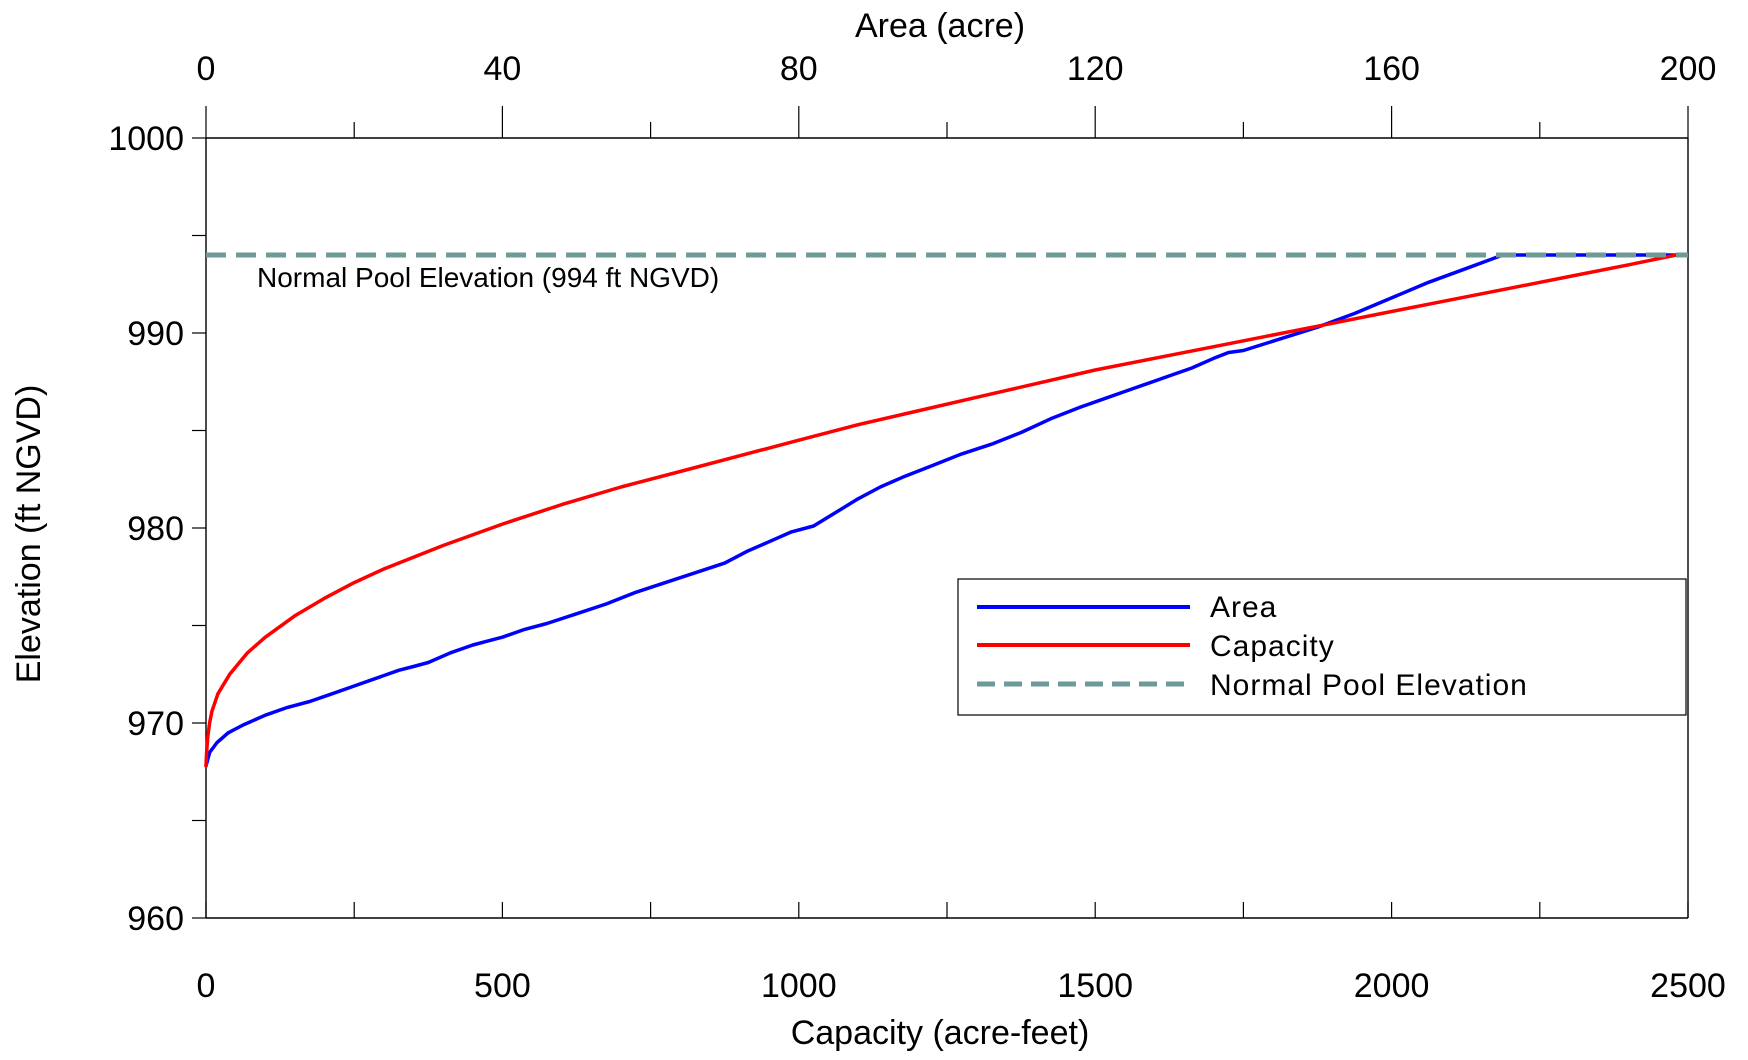  I want to click on legend: Area Capacity Normal Pool Elevation, so click(1322, 647).